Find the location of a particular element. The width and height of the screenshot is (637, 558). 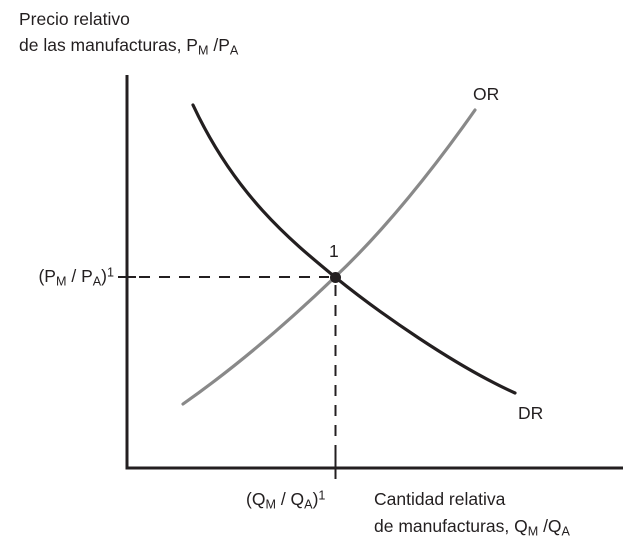

y-axis-title-line2: de las manufacturas, PM /PA is located at coordinates (129, 46).